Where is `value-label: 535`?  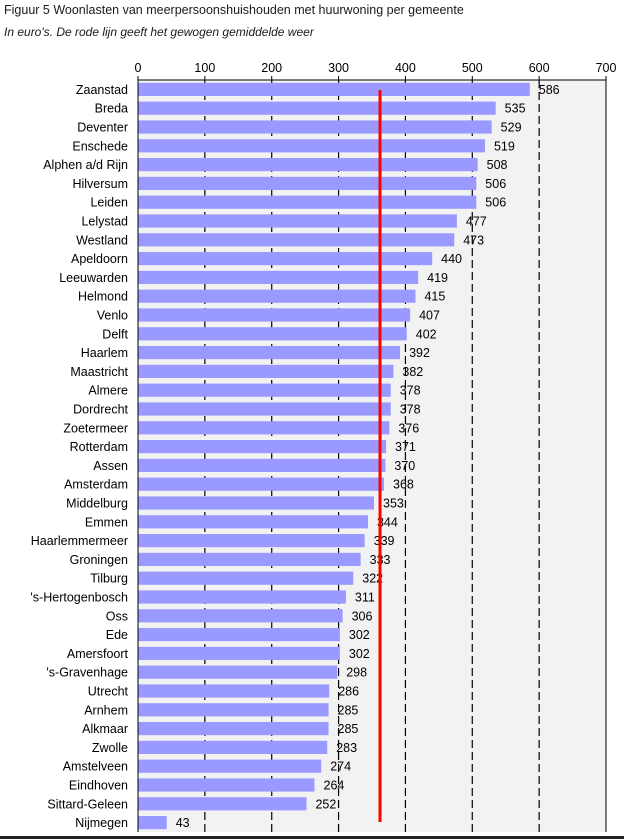
value-label: 535 is located at coordinates (515, 109).